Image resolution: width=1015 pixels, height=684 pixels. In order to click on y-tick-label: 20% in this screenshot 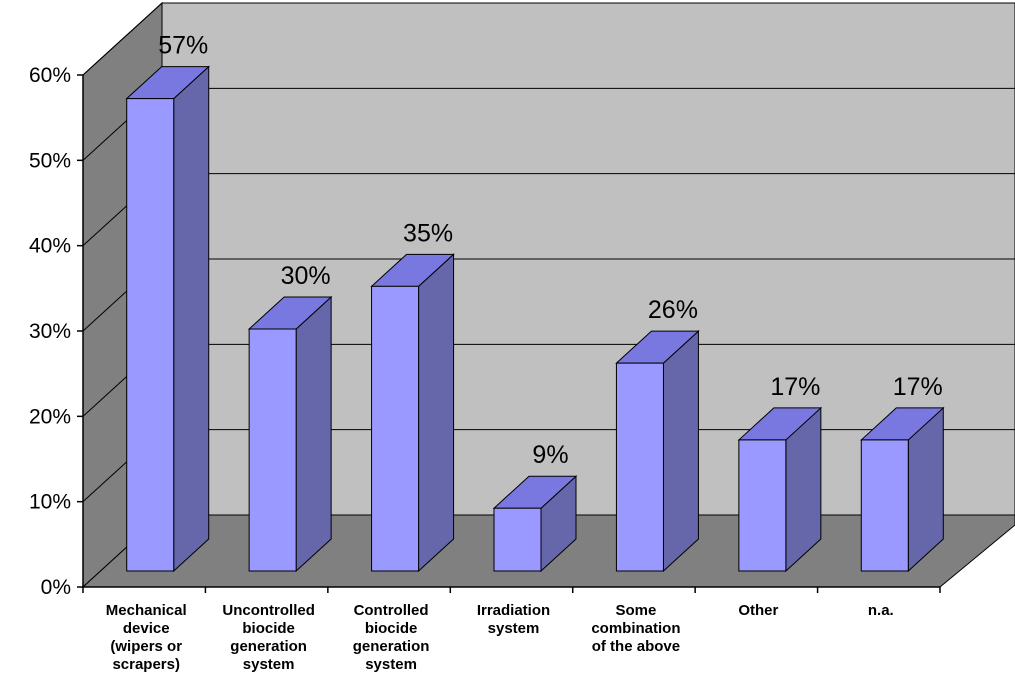, I will do `click(50, 416)`.